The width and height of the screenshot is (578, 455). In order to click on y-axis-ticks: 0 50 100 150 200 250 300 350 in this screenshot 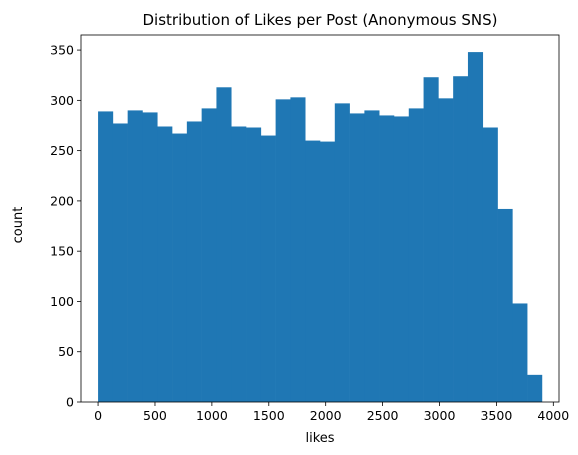, I will do `click(65, 226)`.